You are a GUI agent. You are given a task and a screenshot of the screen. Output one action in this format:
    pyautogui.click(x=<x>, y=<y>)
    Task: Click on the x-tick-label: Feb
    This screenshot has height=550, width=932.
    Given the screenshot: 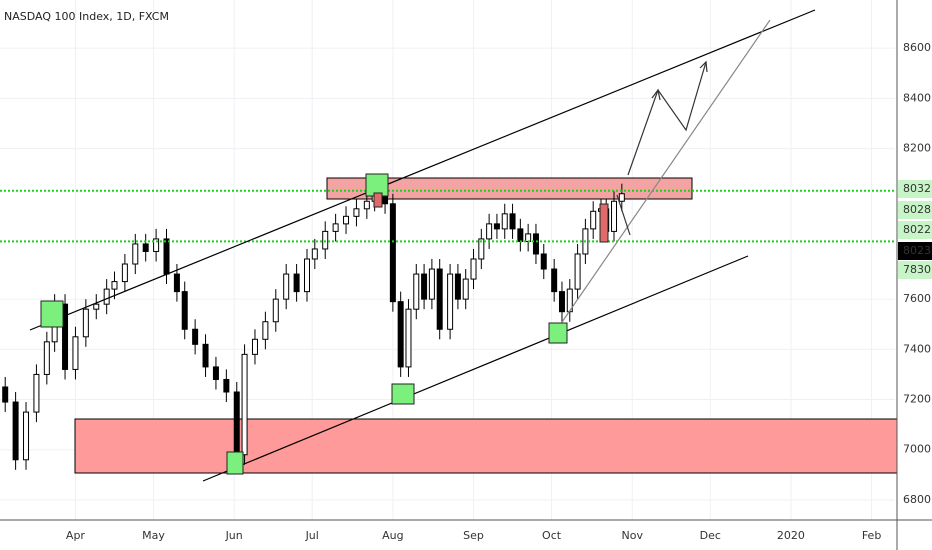 What is the action you would take?
    pyautogui.click(x=871, y=535)
    